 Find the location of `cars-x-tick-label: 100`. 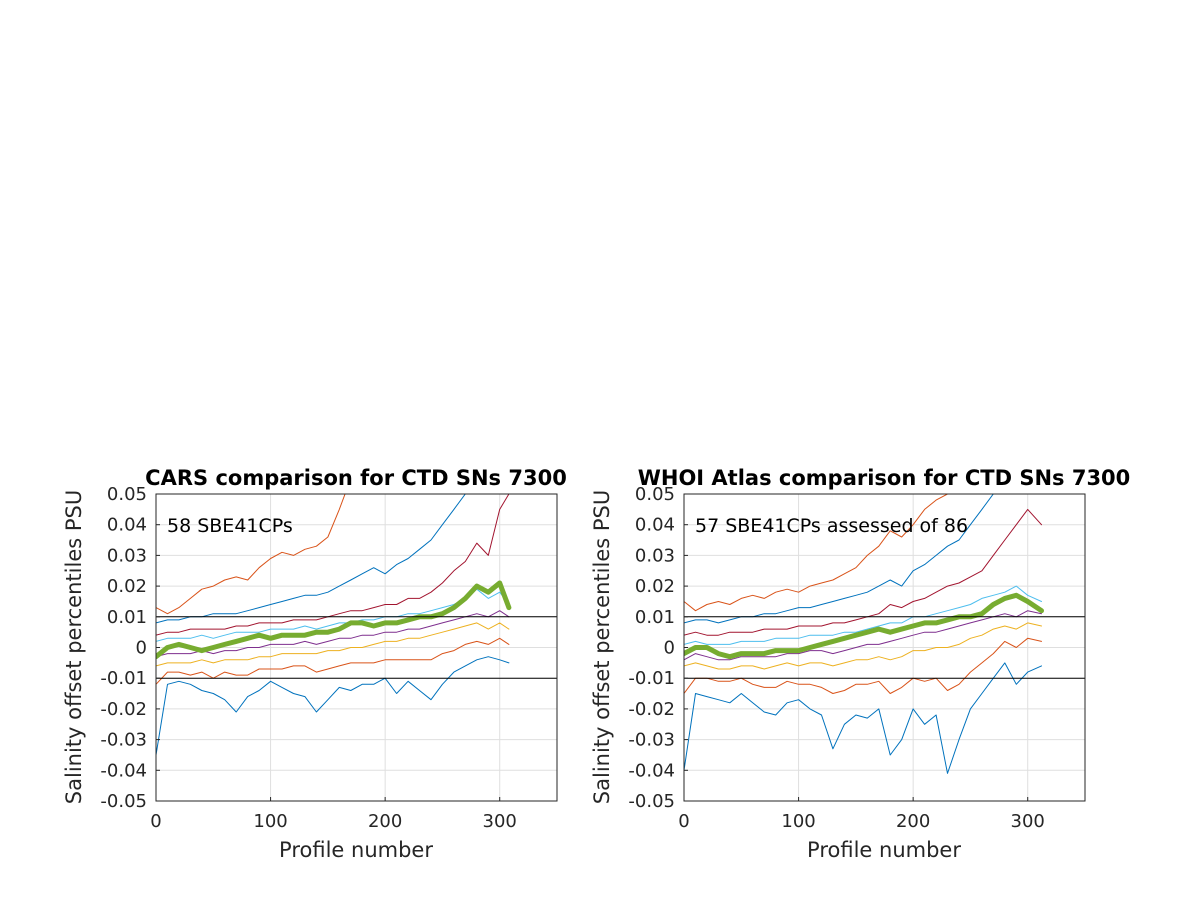

cars-x-tick-label: 100 is located at coordinates (270, 821).